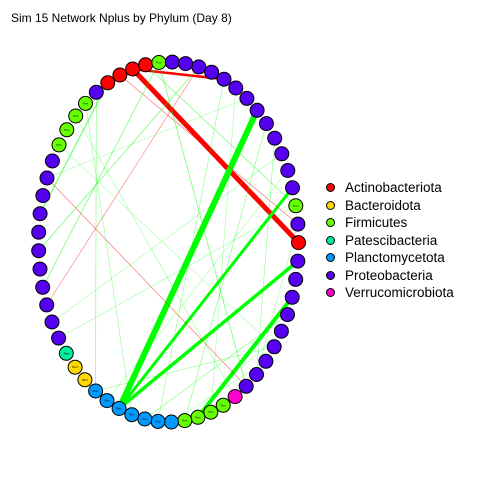 This screenshot has width=480, height=480. I want to click on legend-label-proteobacteria: Proteobacteria, so click(389, 275).